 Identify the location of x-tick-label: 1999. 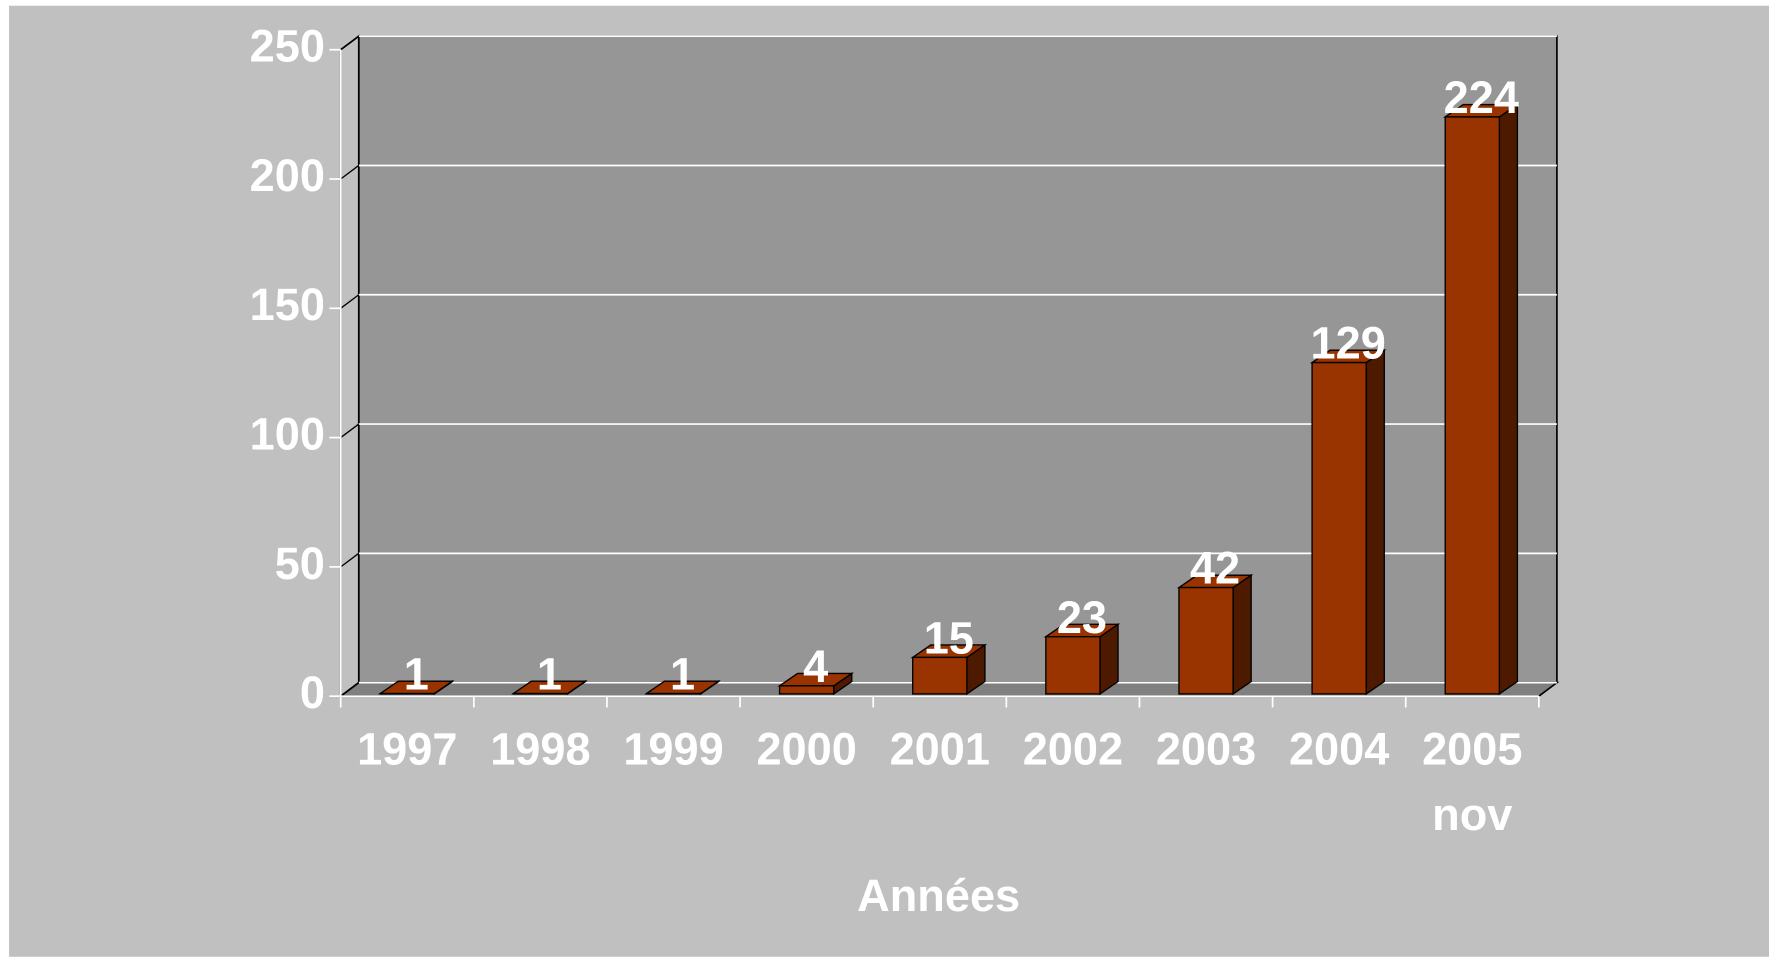
(673, 749).